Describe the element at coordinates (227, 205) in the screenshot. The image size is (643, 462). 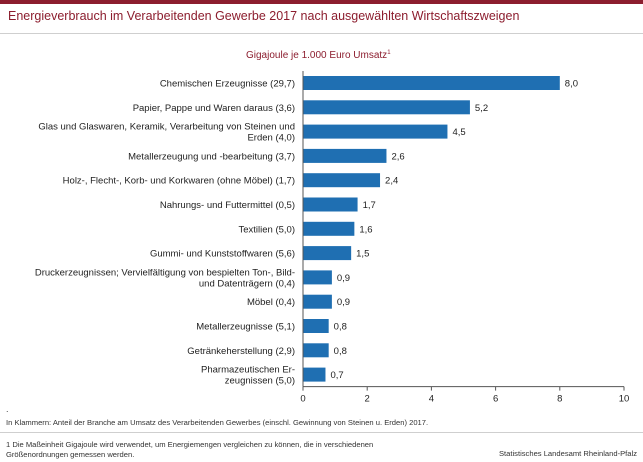
I see `category-label: Nahrungs- und Futtermittel (0,5)` at that location.